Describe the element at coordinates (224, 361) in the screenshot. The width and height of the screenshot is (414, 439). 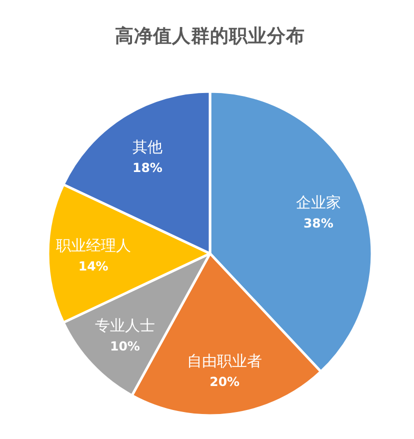
I see `slice-label: 自由职业者` at that location.